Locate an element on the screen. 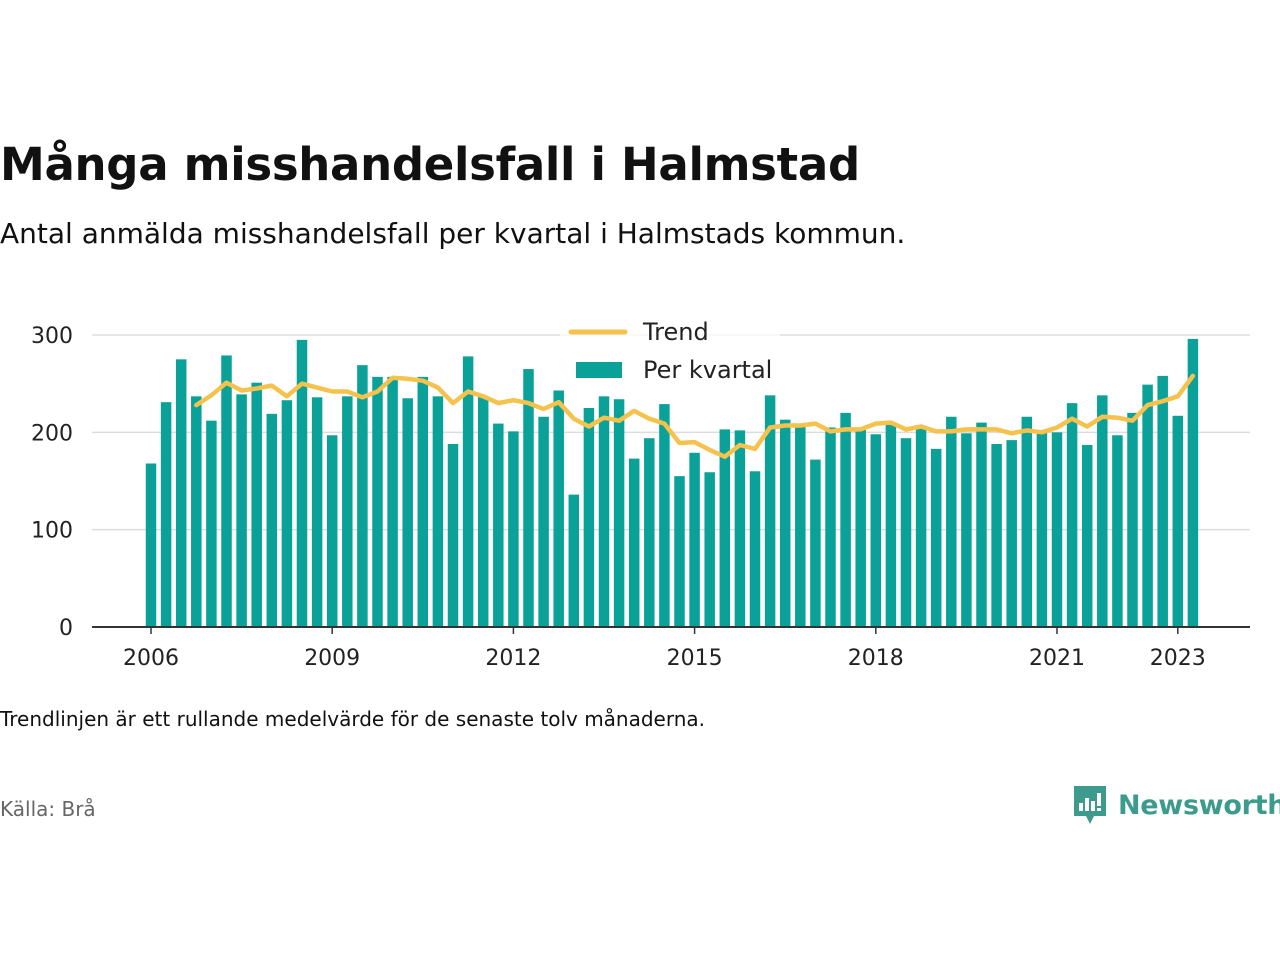  axes: 2006 2009 2012 2015 2018 2021 2023 is located at coordinates (671, 648).